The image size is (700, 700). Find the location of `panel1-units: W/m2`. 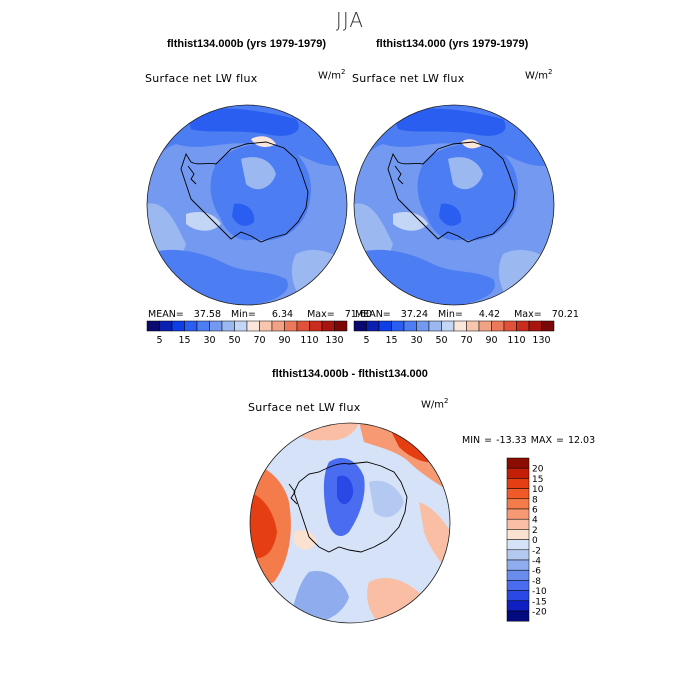

panel1-units: W/m2 is located at coordinates (331, 74).